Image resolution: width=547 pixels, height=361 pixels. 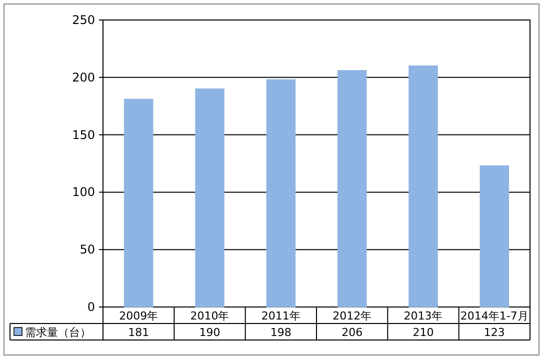 I want to click on y-tick-label: 0, so click(x=91, y=307).